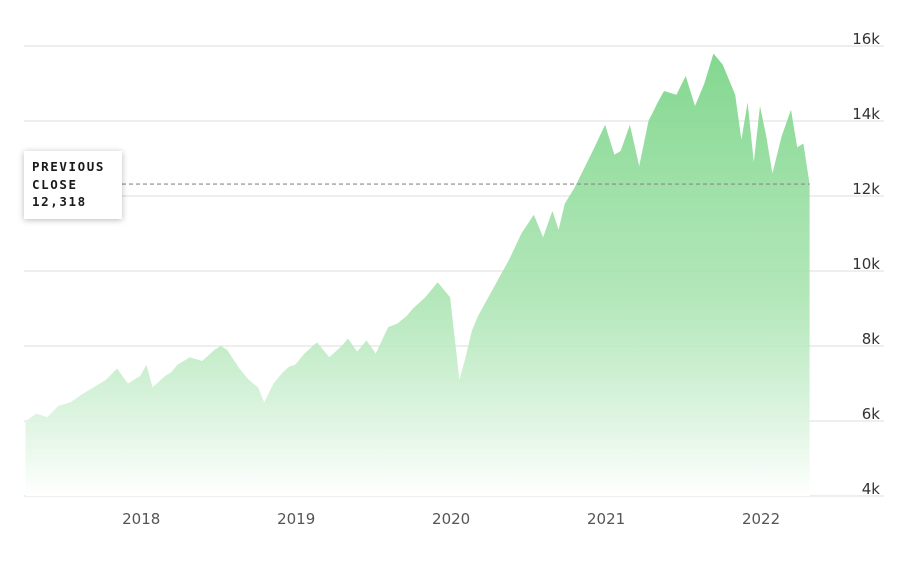  I want to click on x-tick-label: 2018, so click(141, 519).